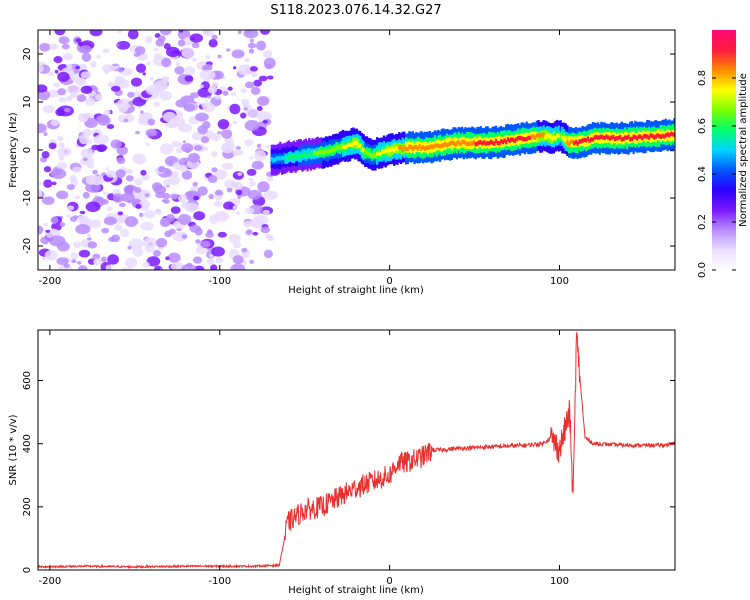 Image resolution: width=750 pixels, height=600 pixels. What do you see at coordinates (219, 281) in the screenshot?
I see `x-tick-label: -100` at bounding box center [219, 281].